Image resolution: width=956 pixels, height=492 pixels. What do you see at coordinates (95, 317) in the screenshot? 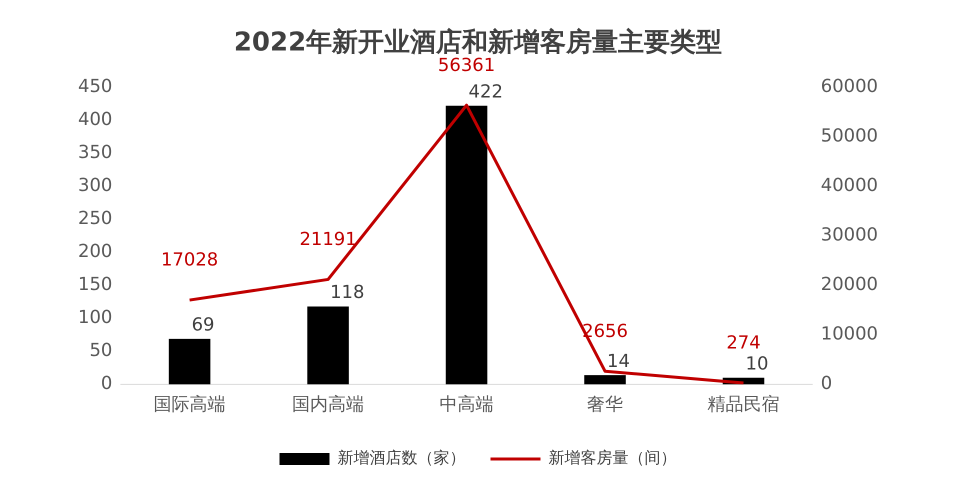
I see `y-tick-label: 100` at bounding box center [95, 317].